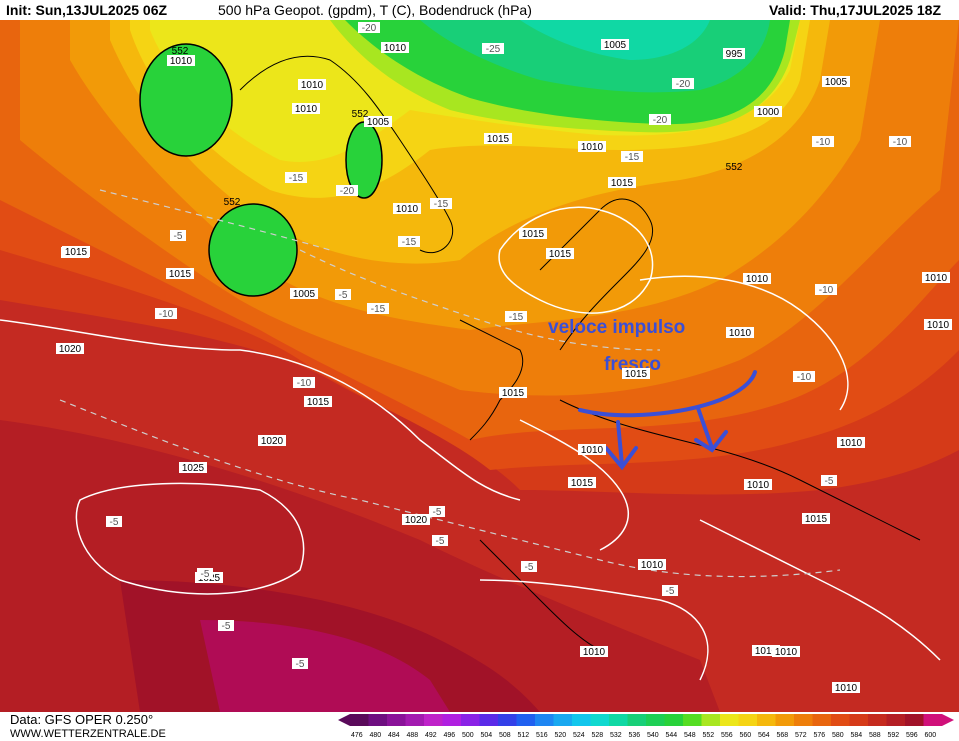 The width and height of the screenshot is (959, 741). What do you see at coordinates (325, 666) in the screenshot?
I see `field-600-south` at bounding box center [325, 666].